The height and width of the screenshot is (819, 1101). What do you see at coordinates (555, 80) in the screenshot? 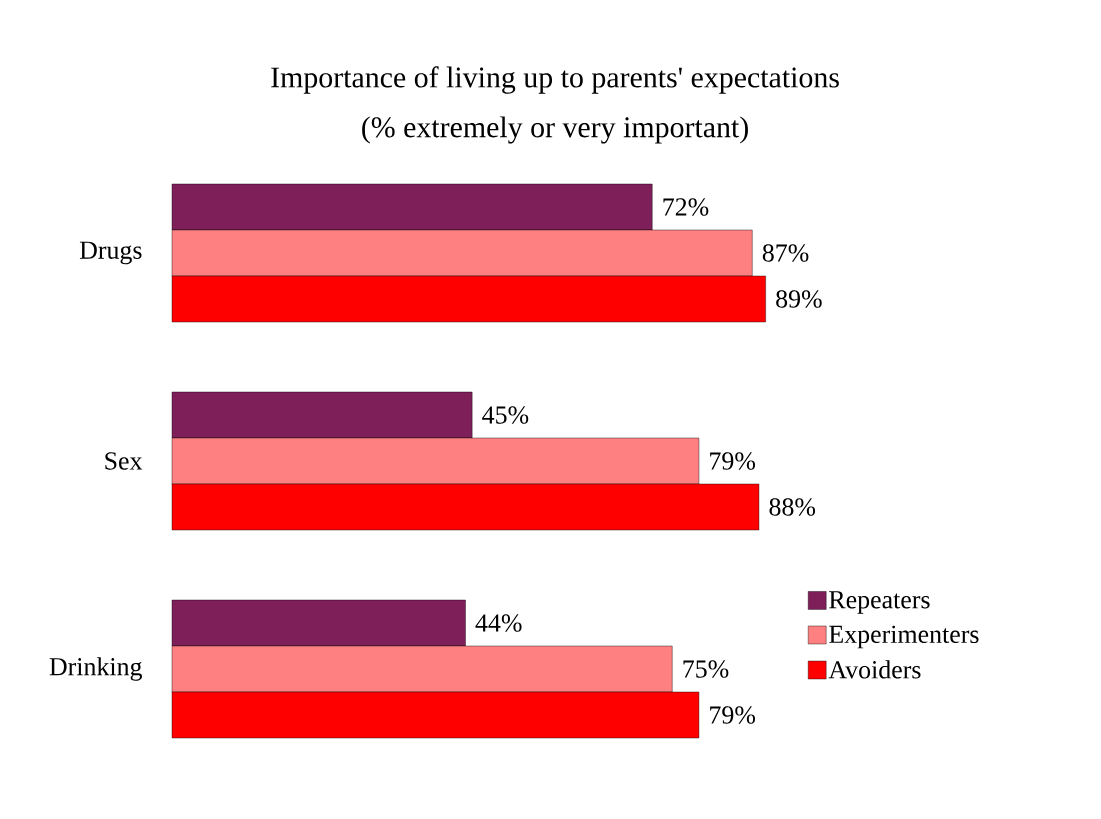
I see `chart-title: Importance of living up to parents' expectations` at bounding box center [555, 80].